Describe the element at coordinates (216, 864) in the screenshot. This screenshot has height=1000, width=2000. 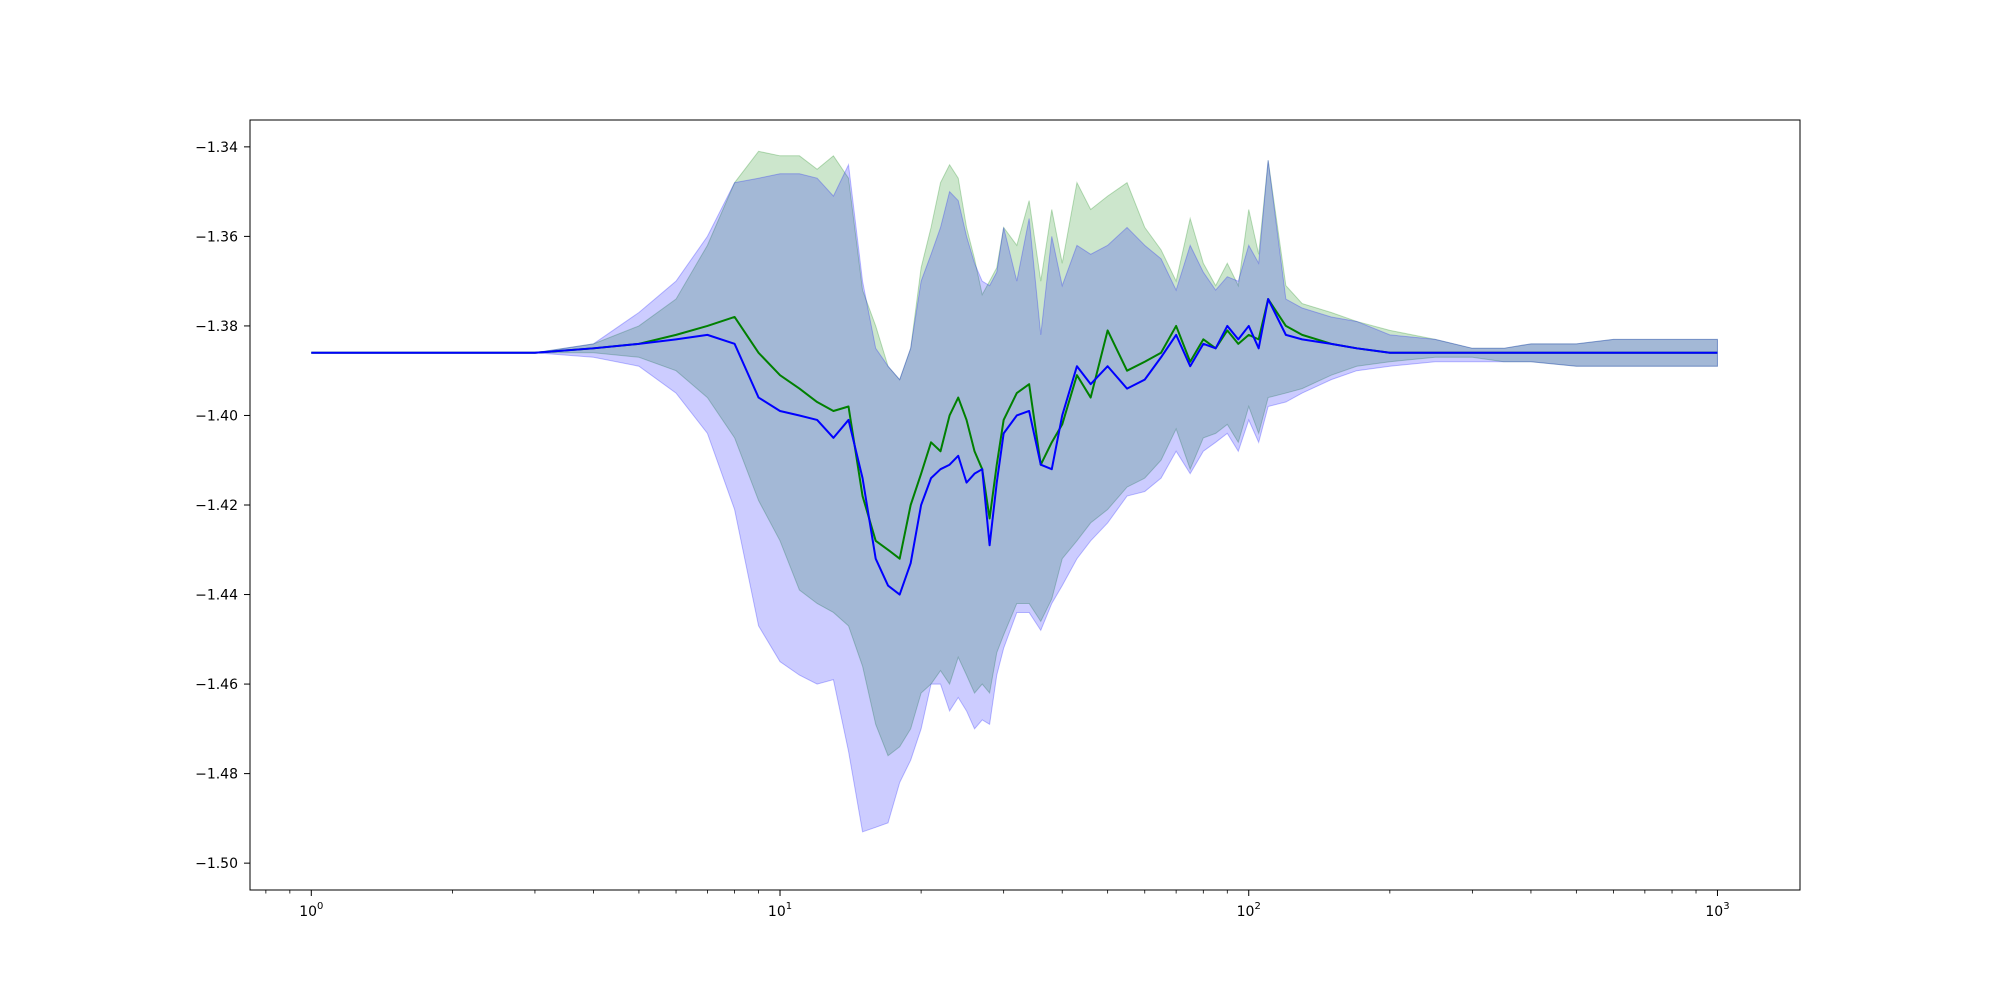
I see `y-tick-label: −1.50` at that location.